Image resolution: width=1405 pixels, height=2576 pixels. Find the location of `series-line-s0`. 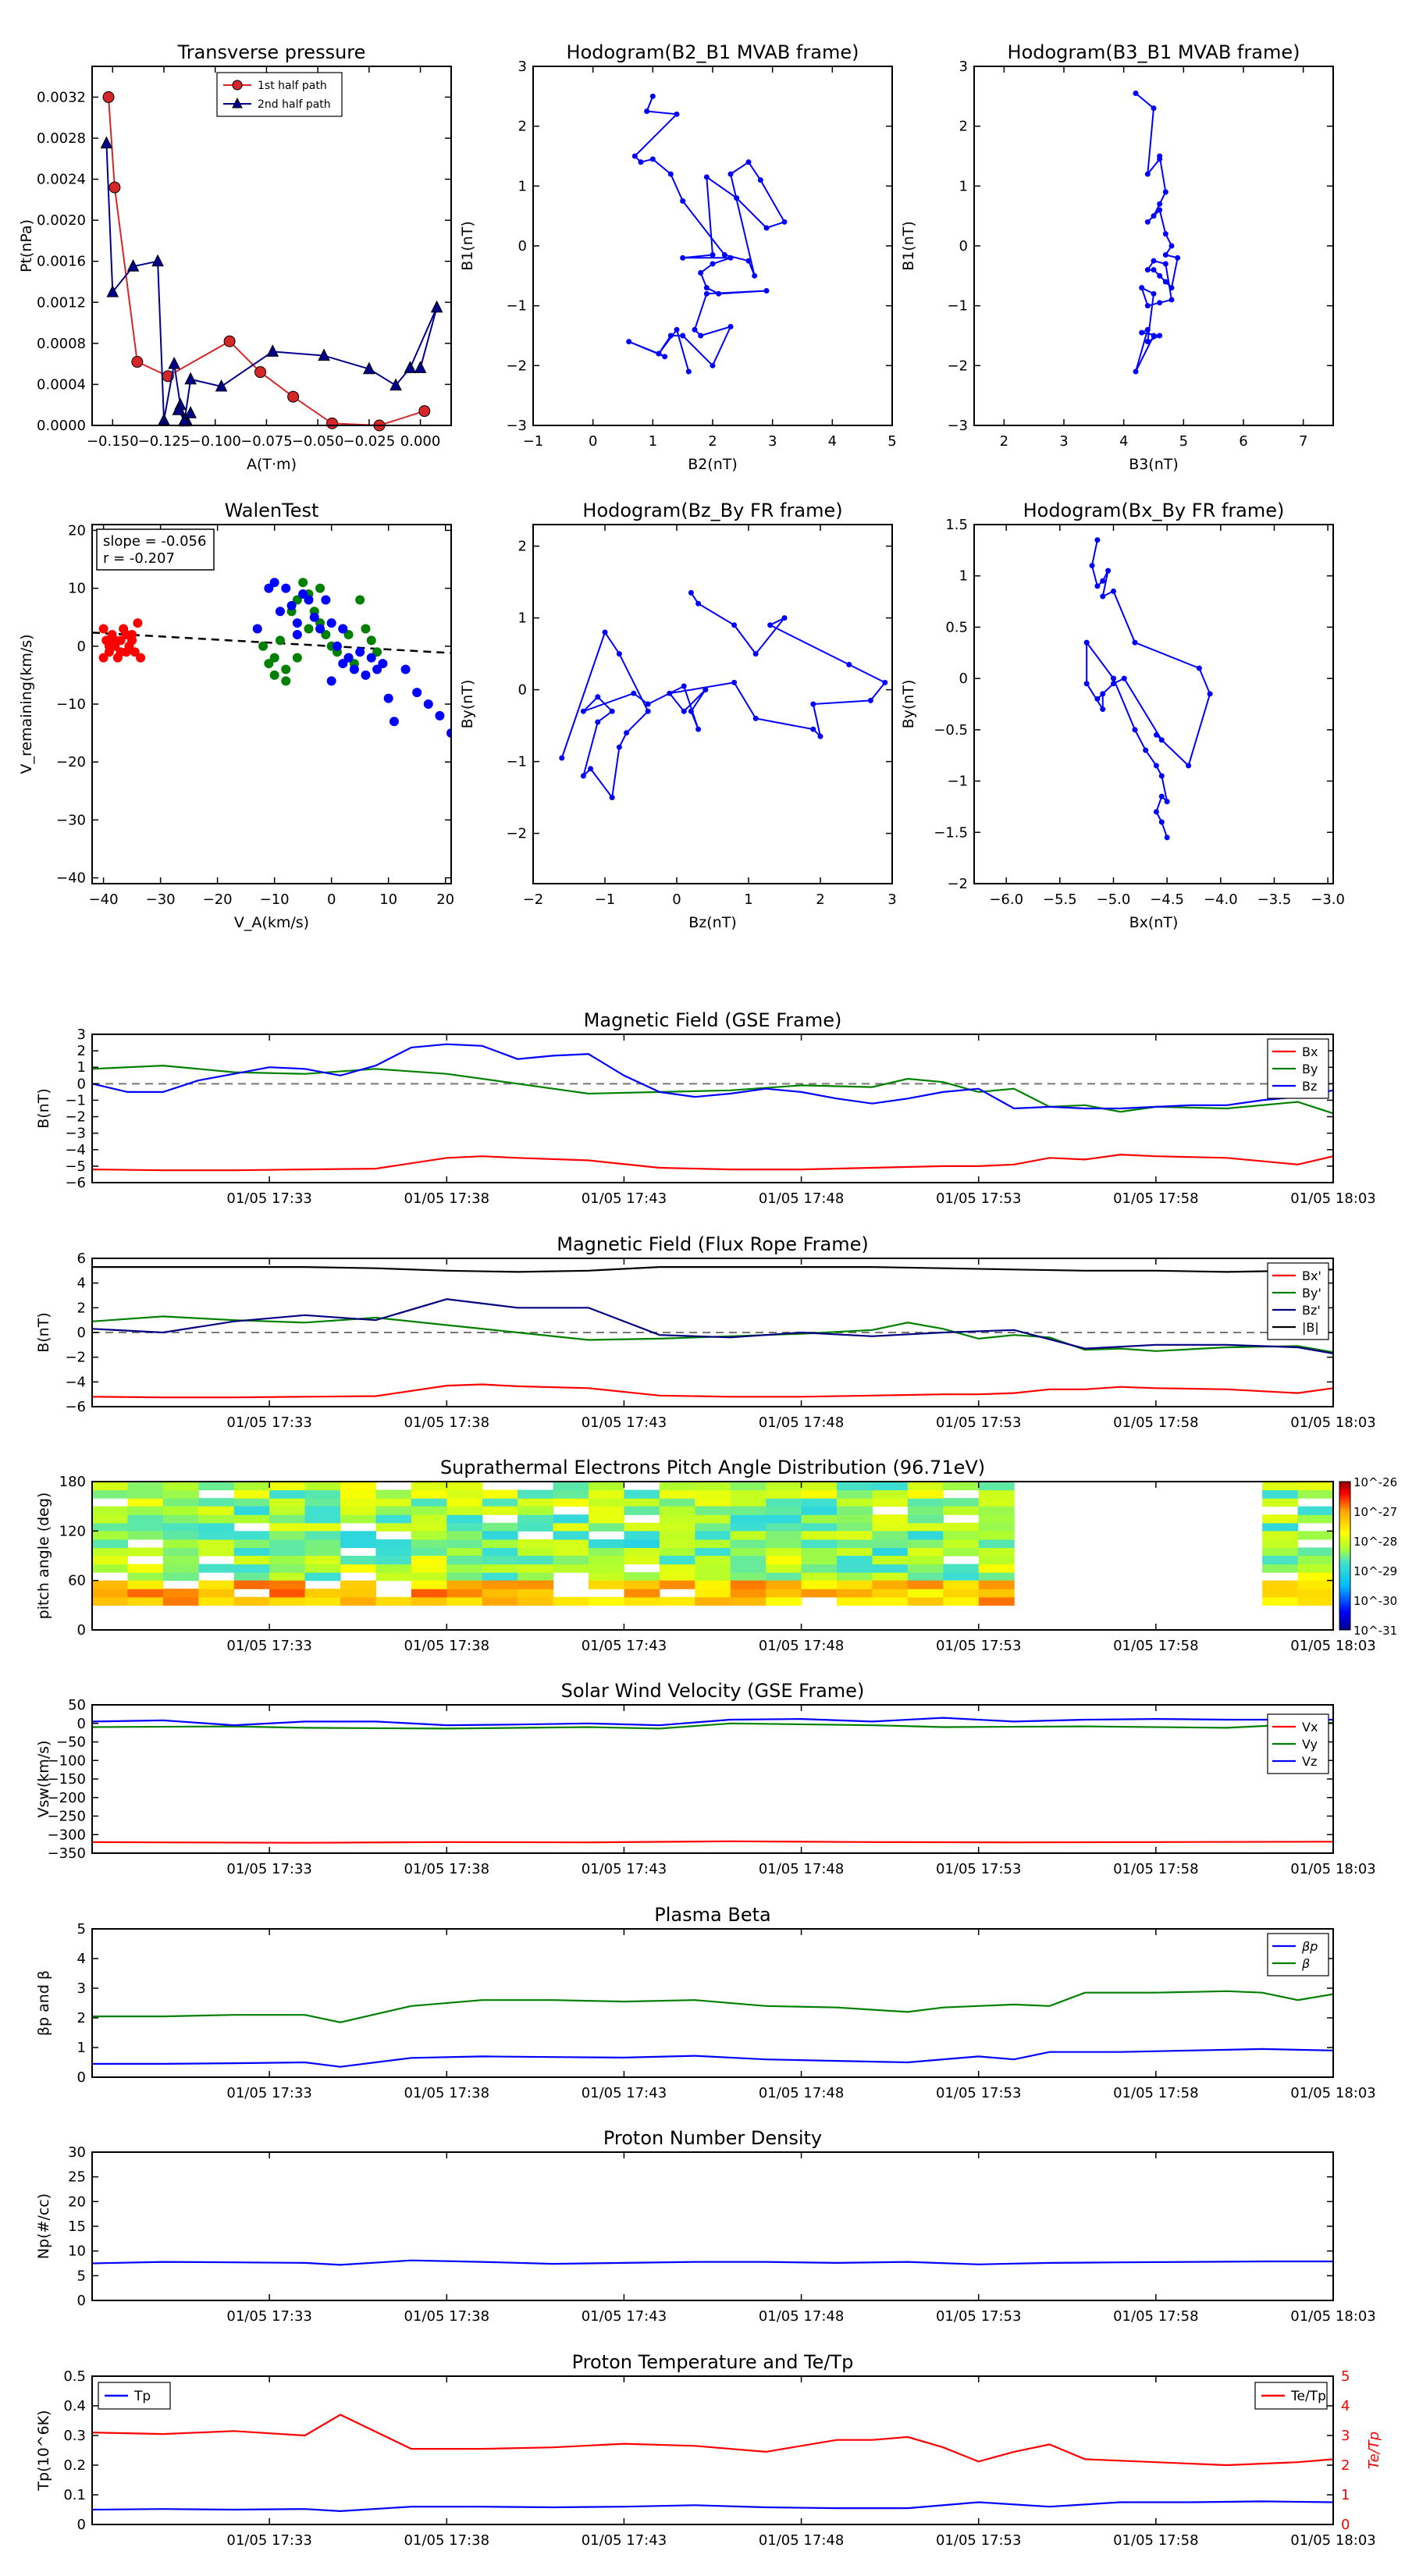

series-line-s0 is located at coordinates (723, 696).